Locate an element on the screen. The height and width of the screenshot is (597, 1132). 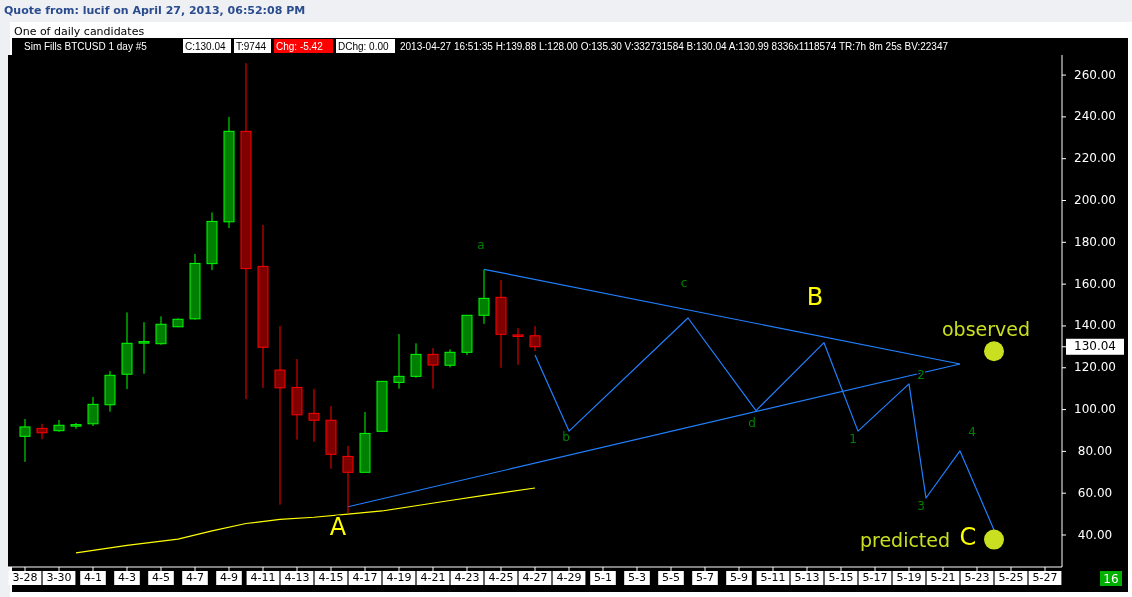
x-tick-label: 4-11 is located at coordinates (263, 577).